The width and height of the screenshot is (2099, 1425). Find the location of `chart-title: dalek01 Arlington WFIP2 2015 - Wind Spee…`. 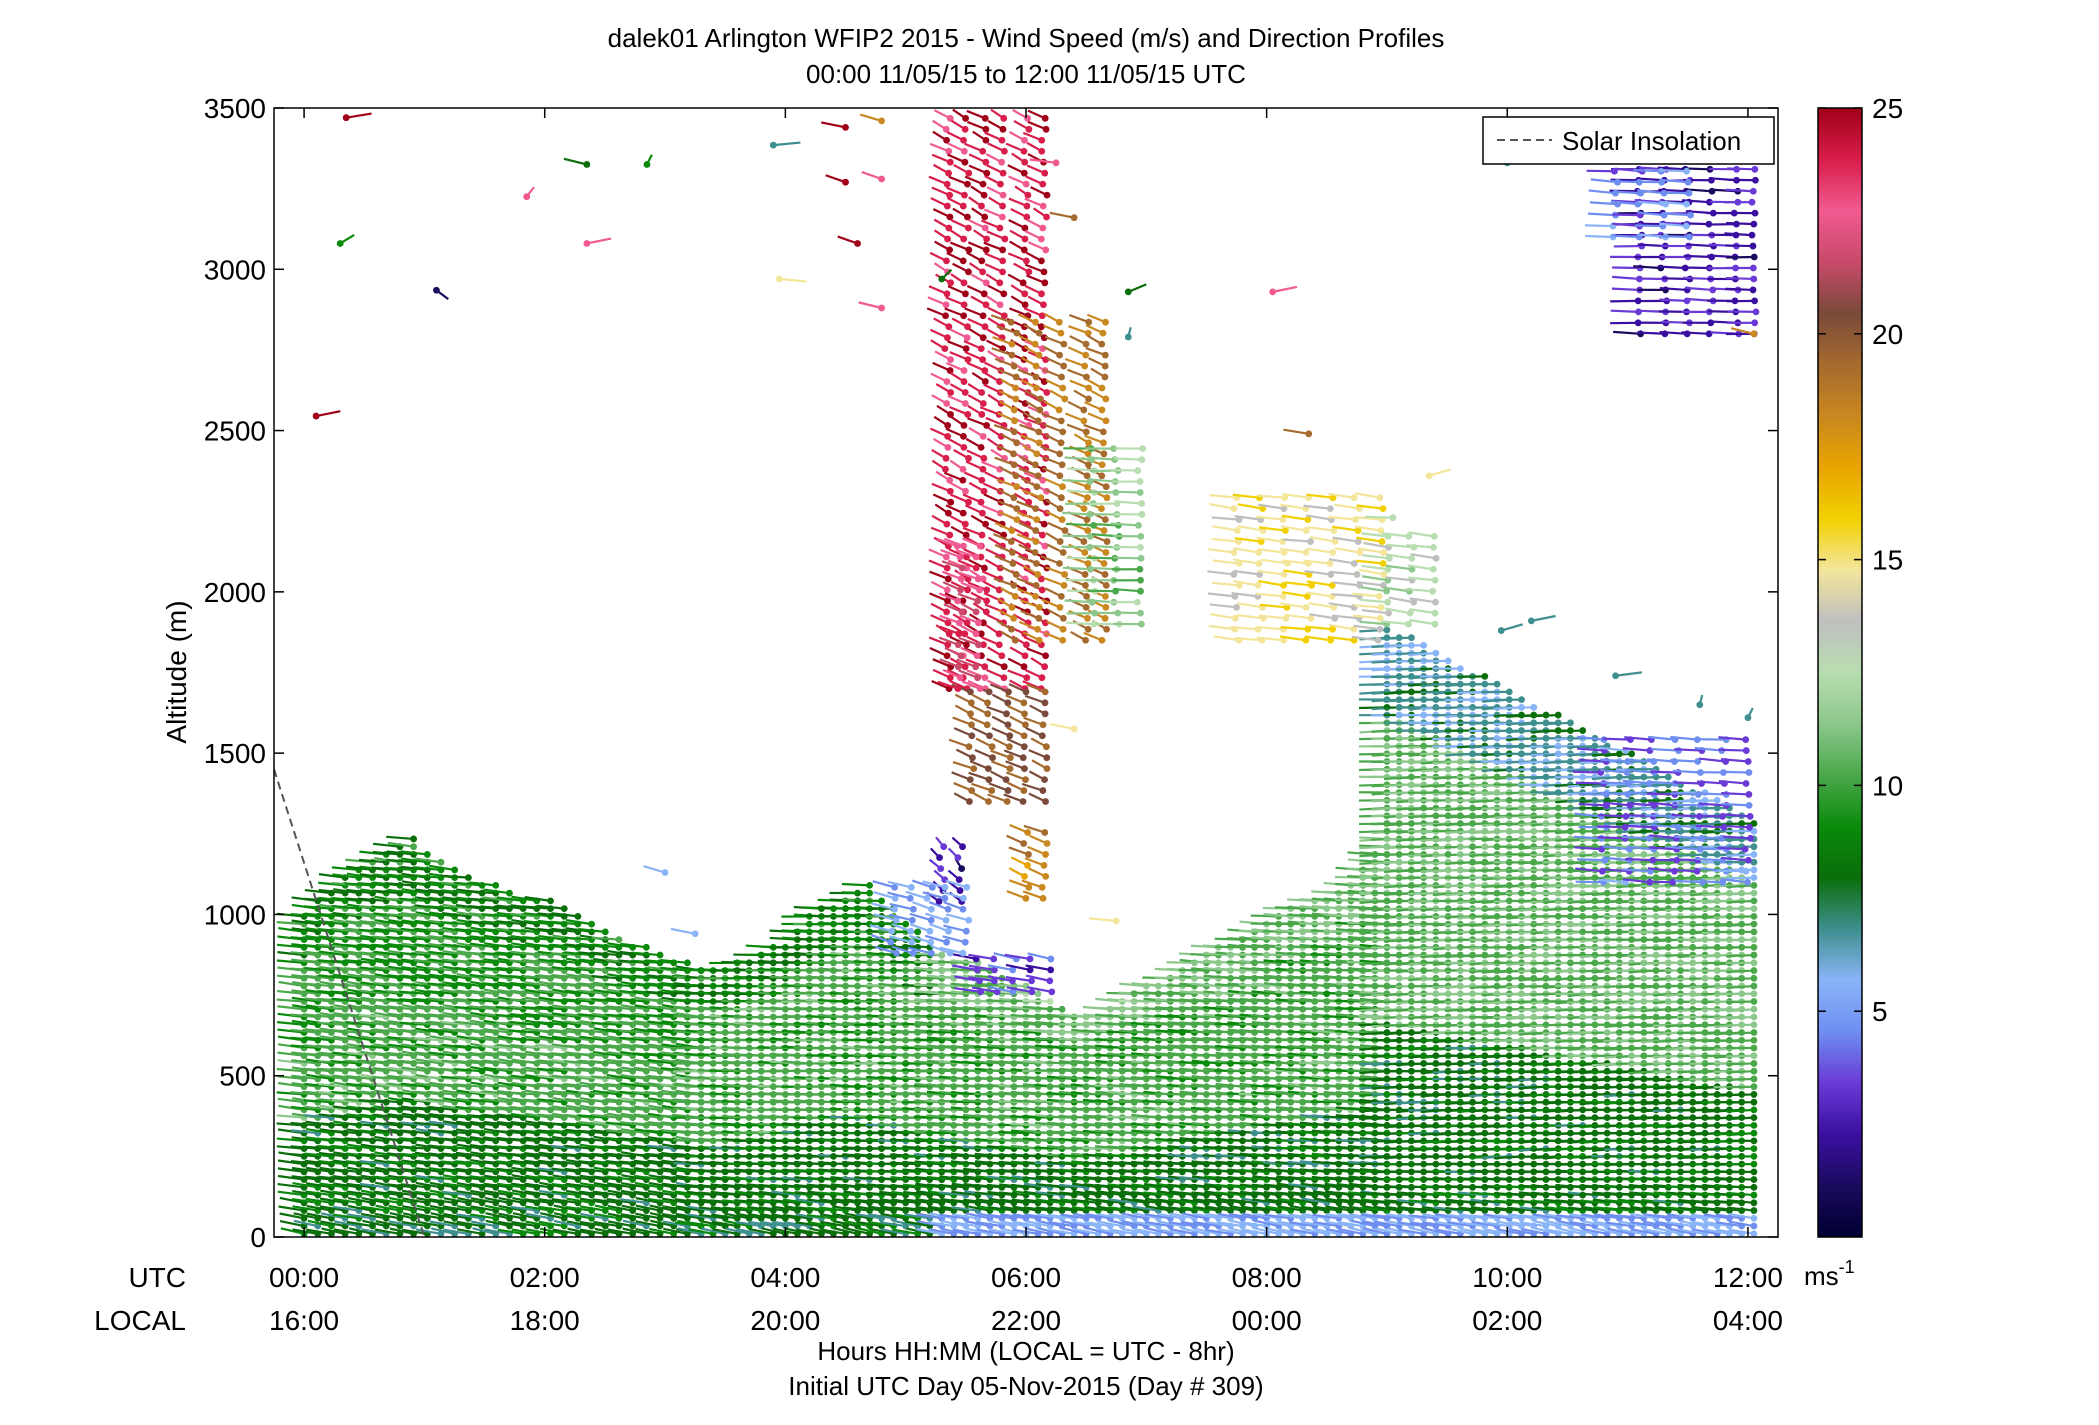

chart-title: dalek01 Arlington WFIP2 2015 - Wind Spee… is located at coordinates (1026, 38).